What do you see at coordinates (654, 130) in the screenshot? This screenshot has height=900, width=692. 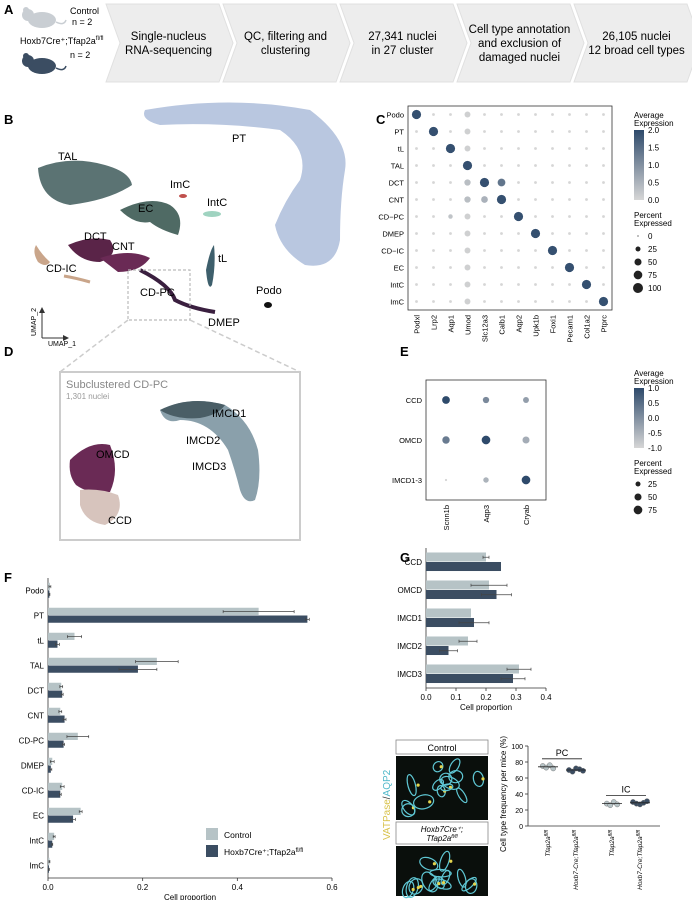 I see `legend-color-tick: 2.0` at bounding box center [654, 130].